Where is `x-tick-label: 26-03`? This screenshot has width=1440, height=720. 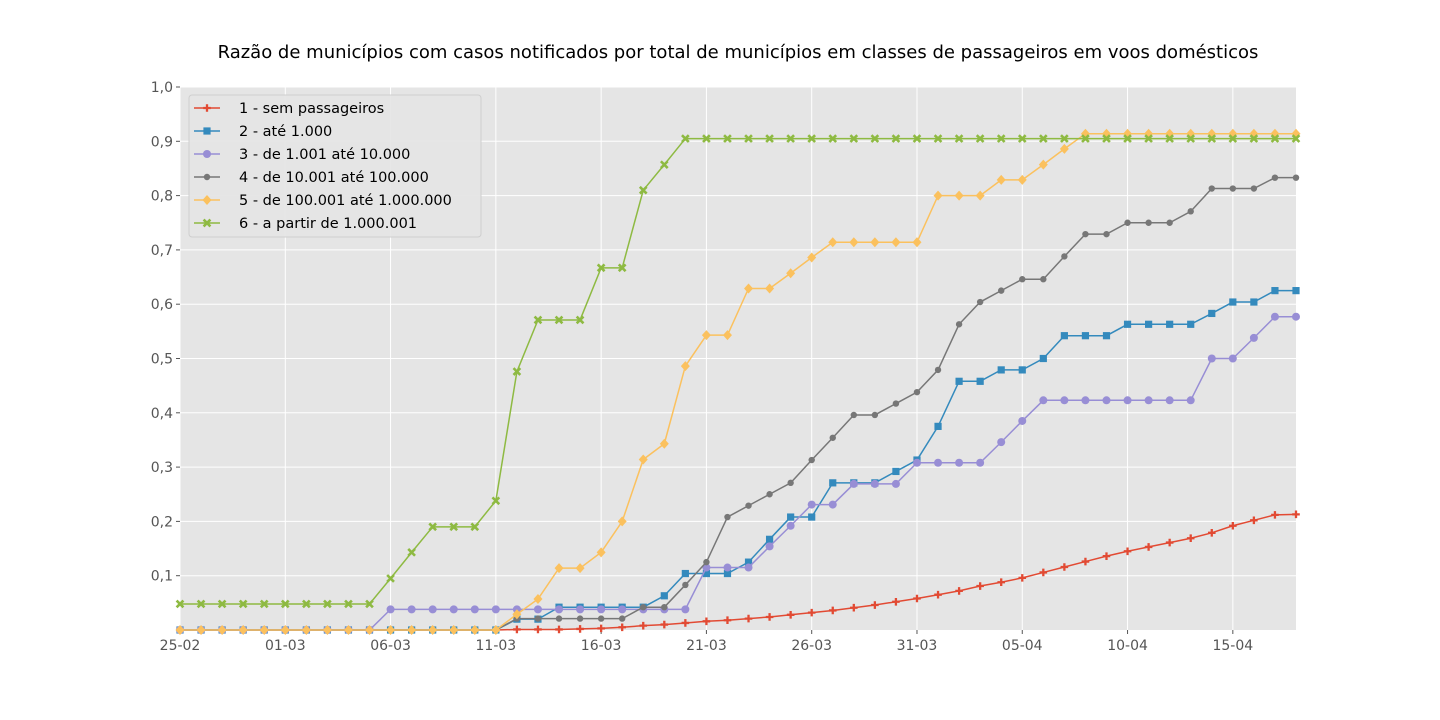 x-tick-label: 26-03 is located at coordinates (811, 646).